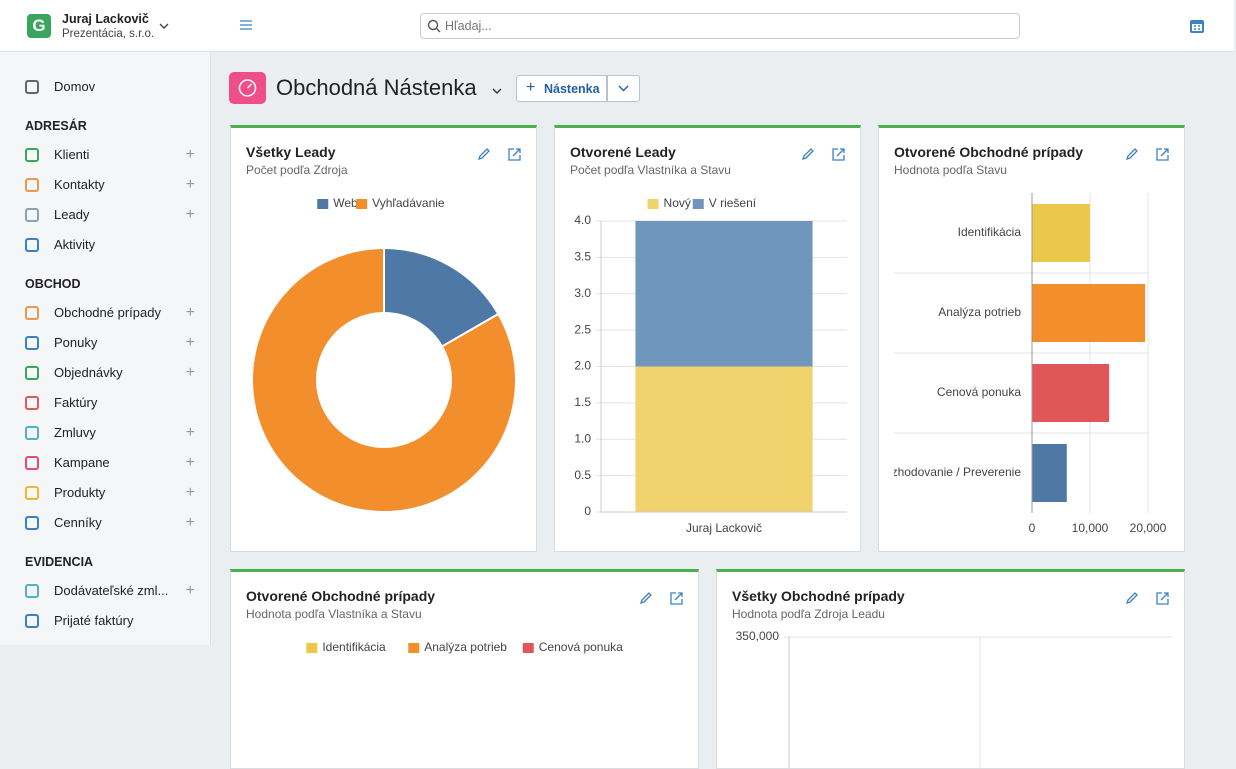 Image resolution: width=1236 pixels, height=769 pixels. I want to click on nav-item: Prijaté faktúry, so click(110, 620).